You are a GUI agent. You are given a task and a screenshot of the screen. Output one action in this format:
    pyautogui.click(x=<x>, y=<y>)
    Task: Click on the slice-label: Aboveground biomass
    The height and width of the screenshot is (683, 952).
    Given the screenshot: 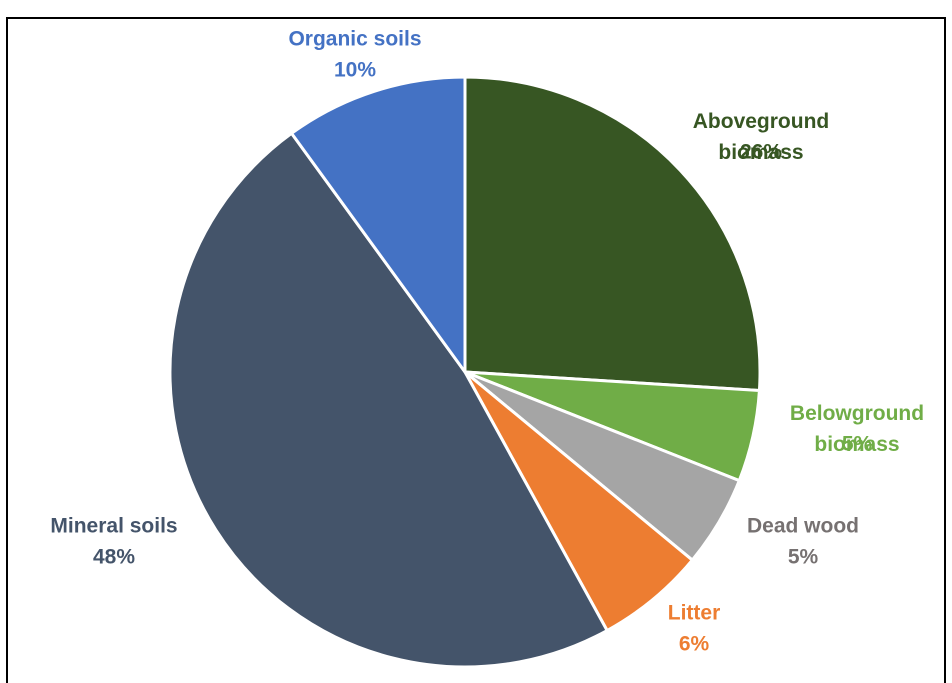 What is the action you would take?
    pyautogui.click(x=761, y=137)
    